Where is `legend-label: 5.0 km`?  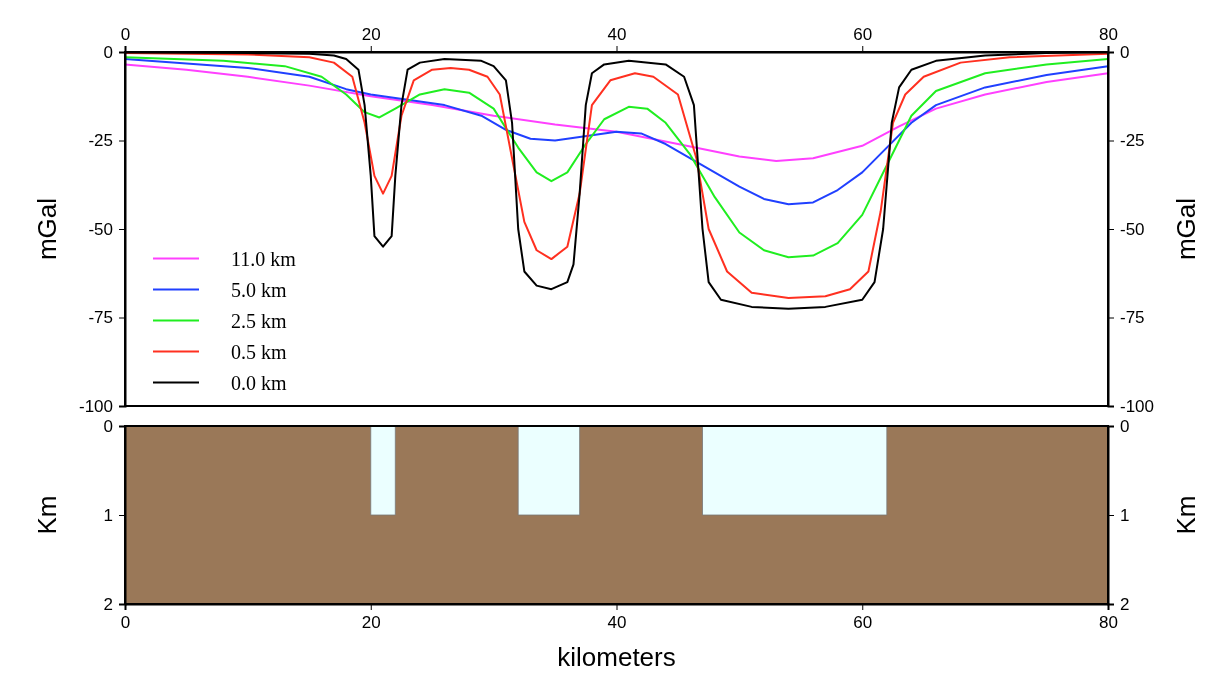 legend-label: 5.0 km is located at coordinates (259, 289).